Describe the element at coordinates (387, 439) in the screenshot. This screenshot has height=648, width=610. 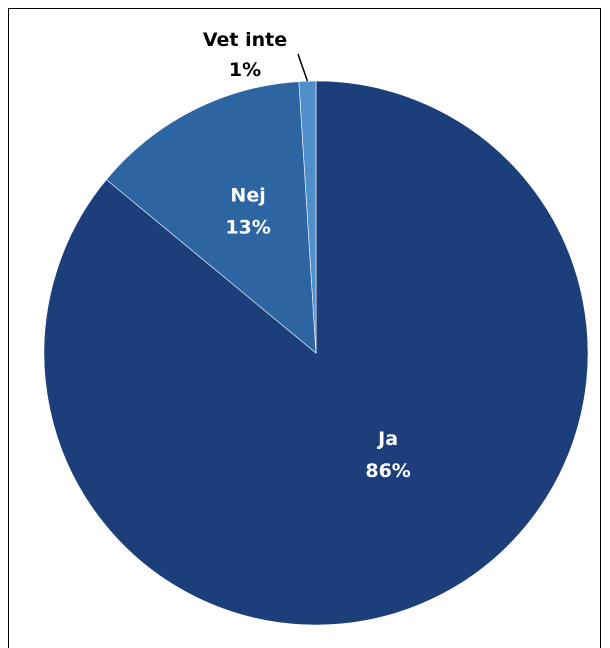
I see `slice-label-ja: Ja` at that location.